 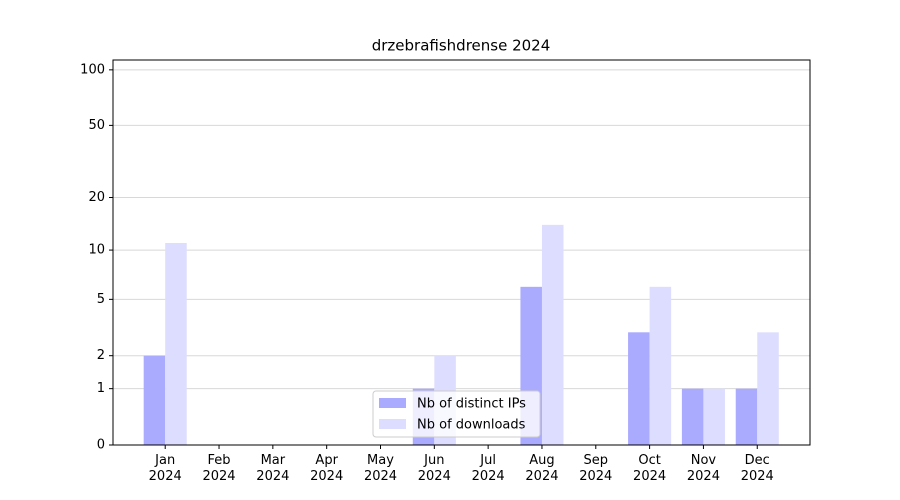 I want to click on x-tick-label: Feb 2024, so click(x=219, y=468).